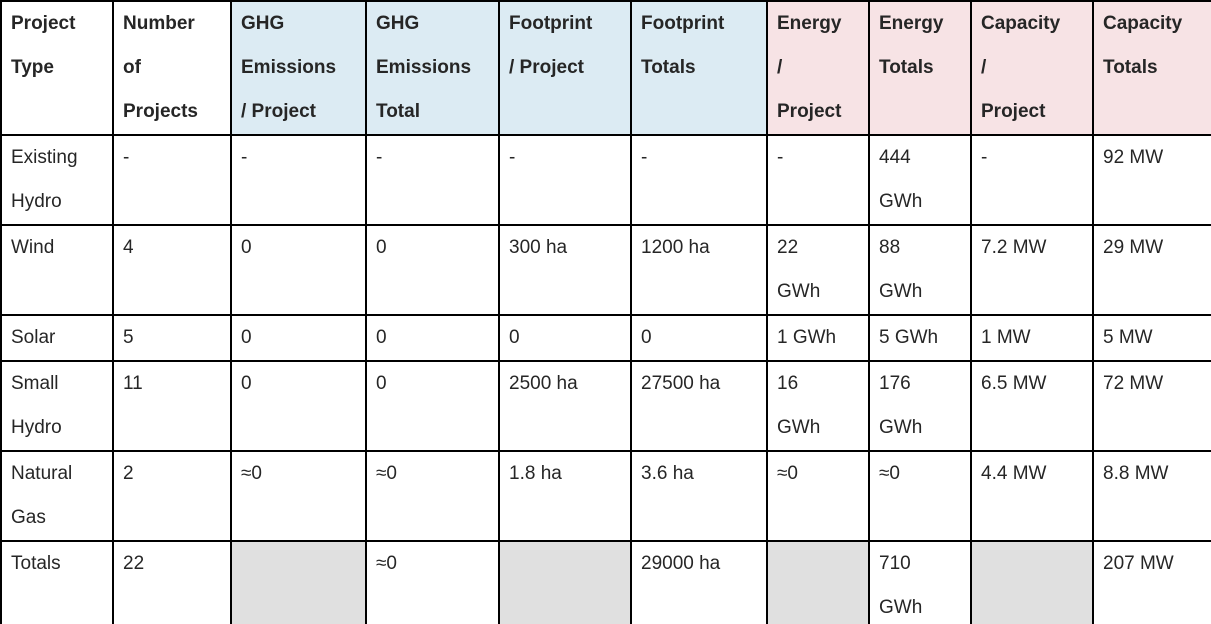 The height and width of the screenshot is (624, 1211). Describe the element at coordinates (172, 496) in the screenshot. I see `data-cell: 2` at that location.